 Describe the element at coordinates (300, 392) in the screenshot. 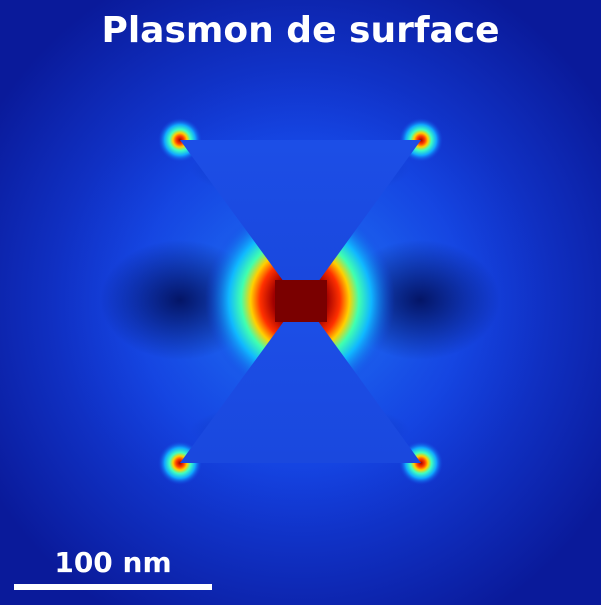

I see `nanotriangle-bottom` at that location.